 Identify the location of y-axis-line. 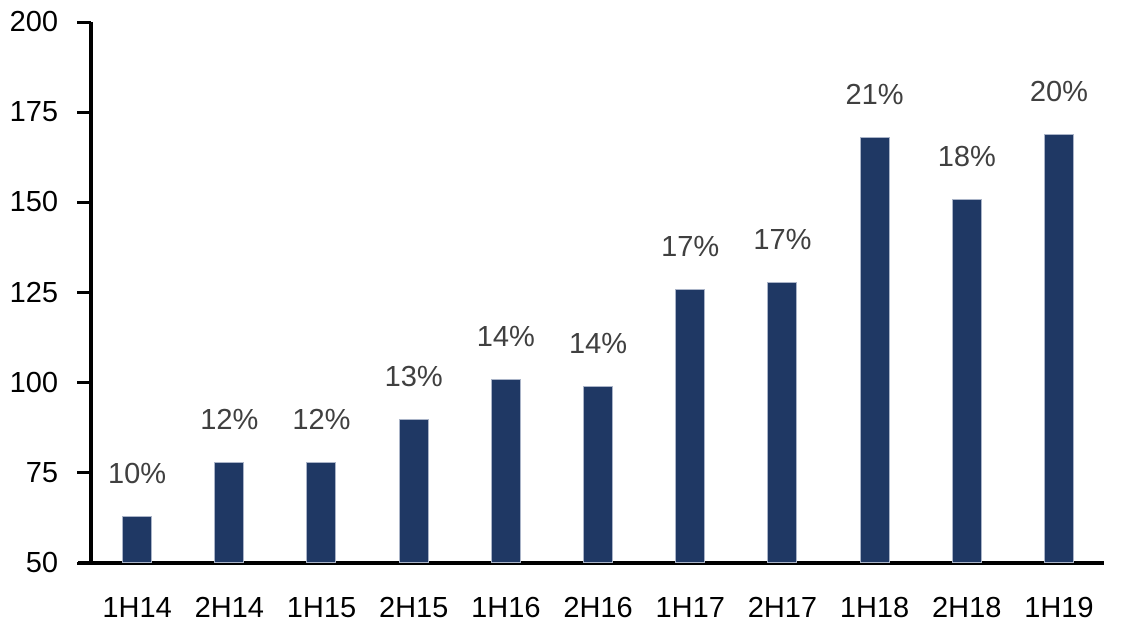
(91, 293).